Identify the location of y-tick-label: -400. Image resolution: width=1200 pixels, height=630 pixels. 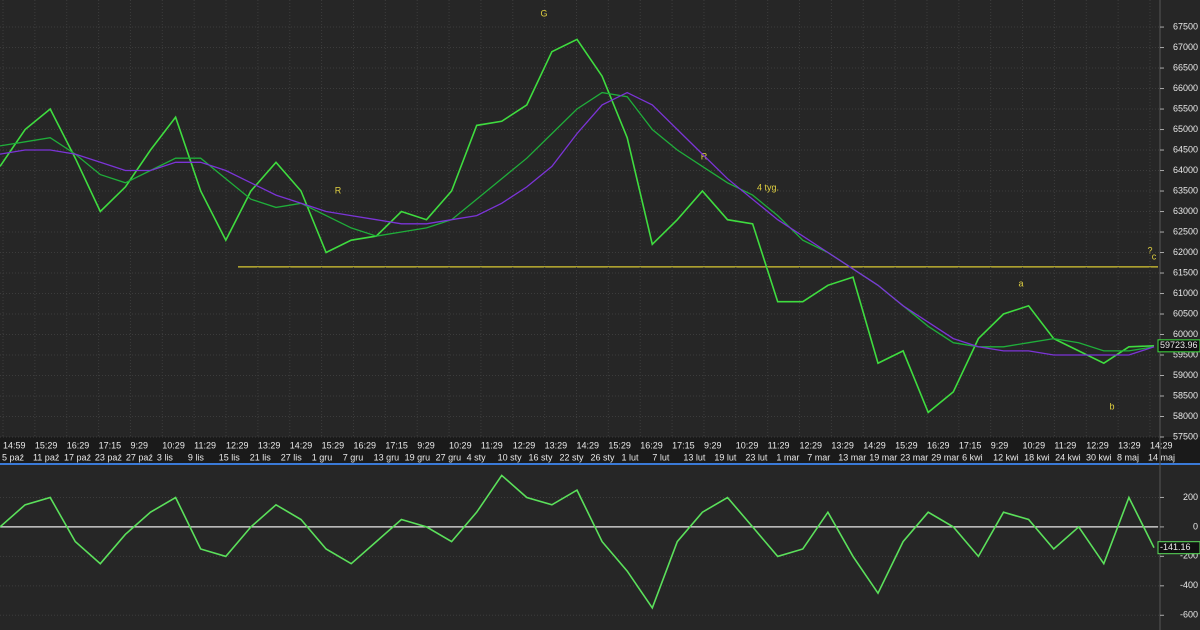
(1189, 585).